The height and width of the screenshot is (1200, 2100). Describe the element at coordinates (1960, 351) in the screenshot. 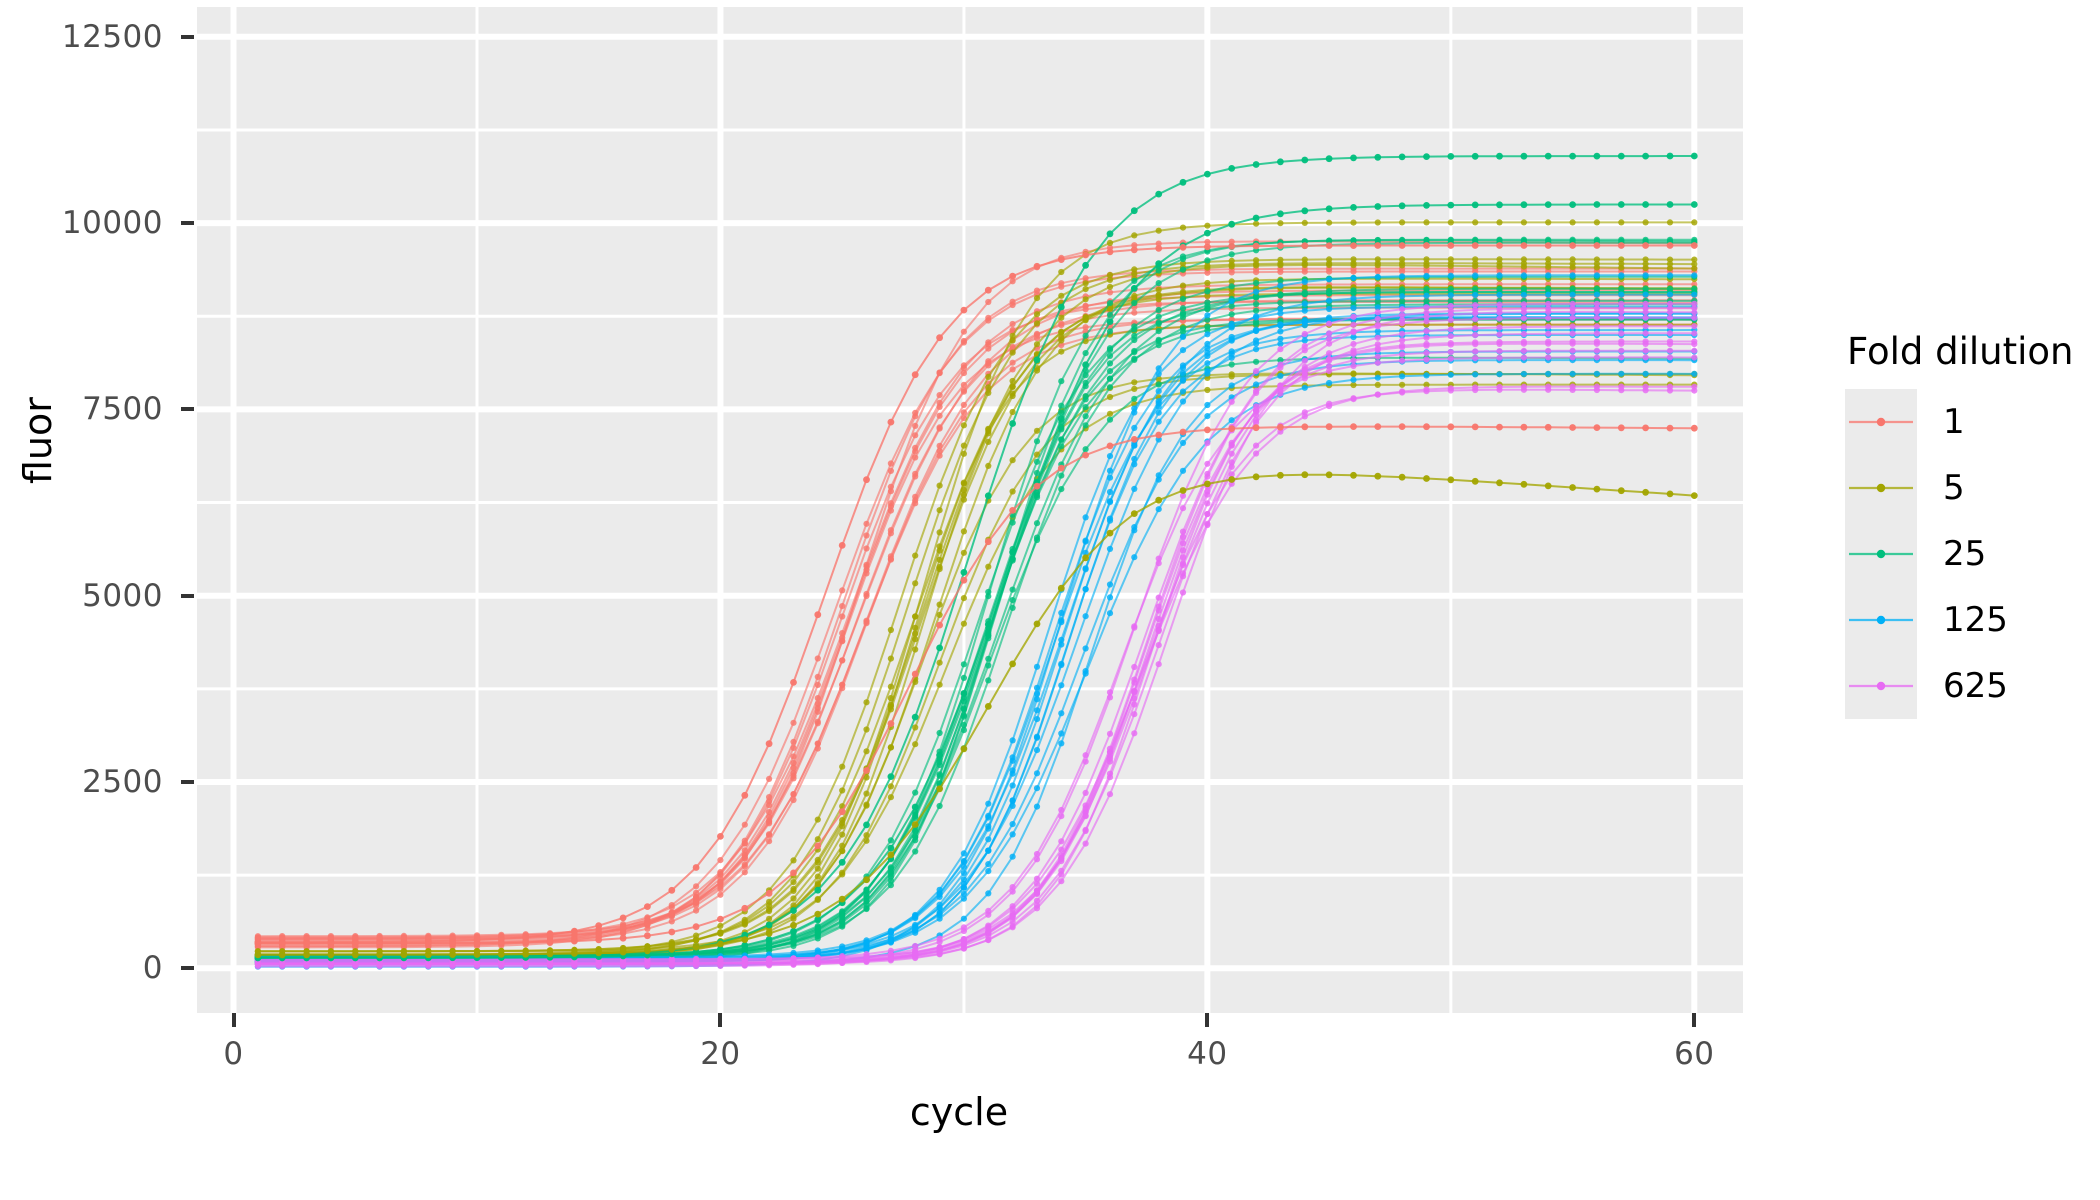

I see `legend-title: Fold dilution` at that location.